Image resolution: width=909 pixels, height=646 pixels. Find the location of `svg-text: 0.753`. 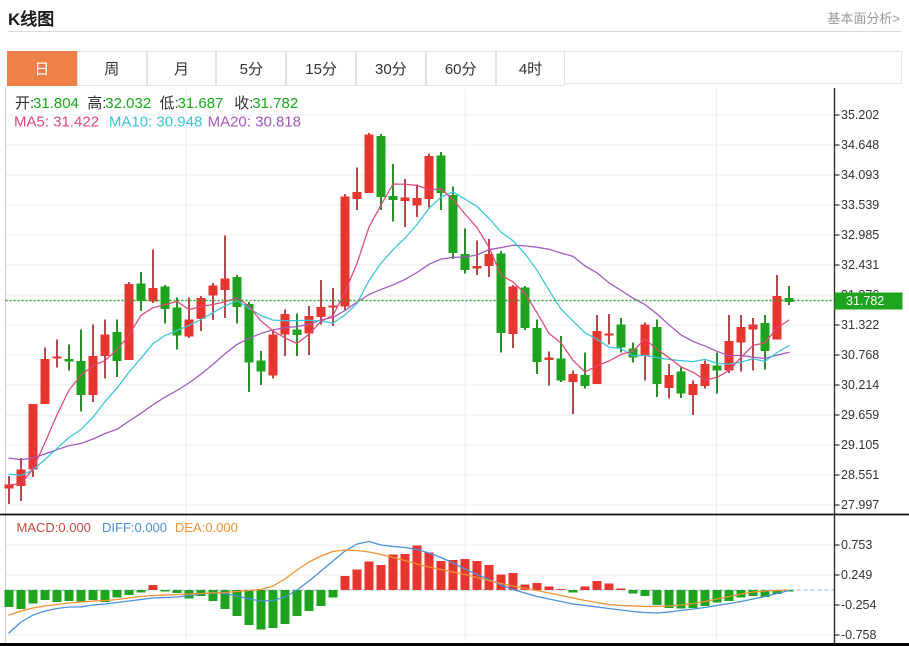

svg-text: 0.753 is located at coordinates (856, 545).